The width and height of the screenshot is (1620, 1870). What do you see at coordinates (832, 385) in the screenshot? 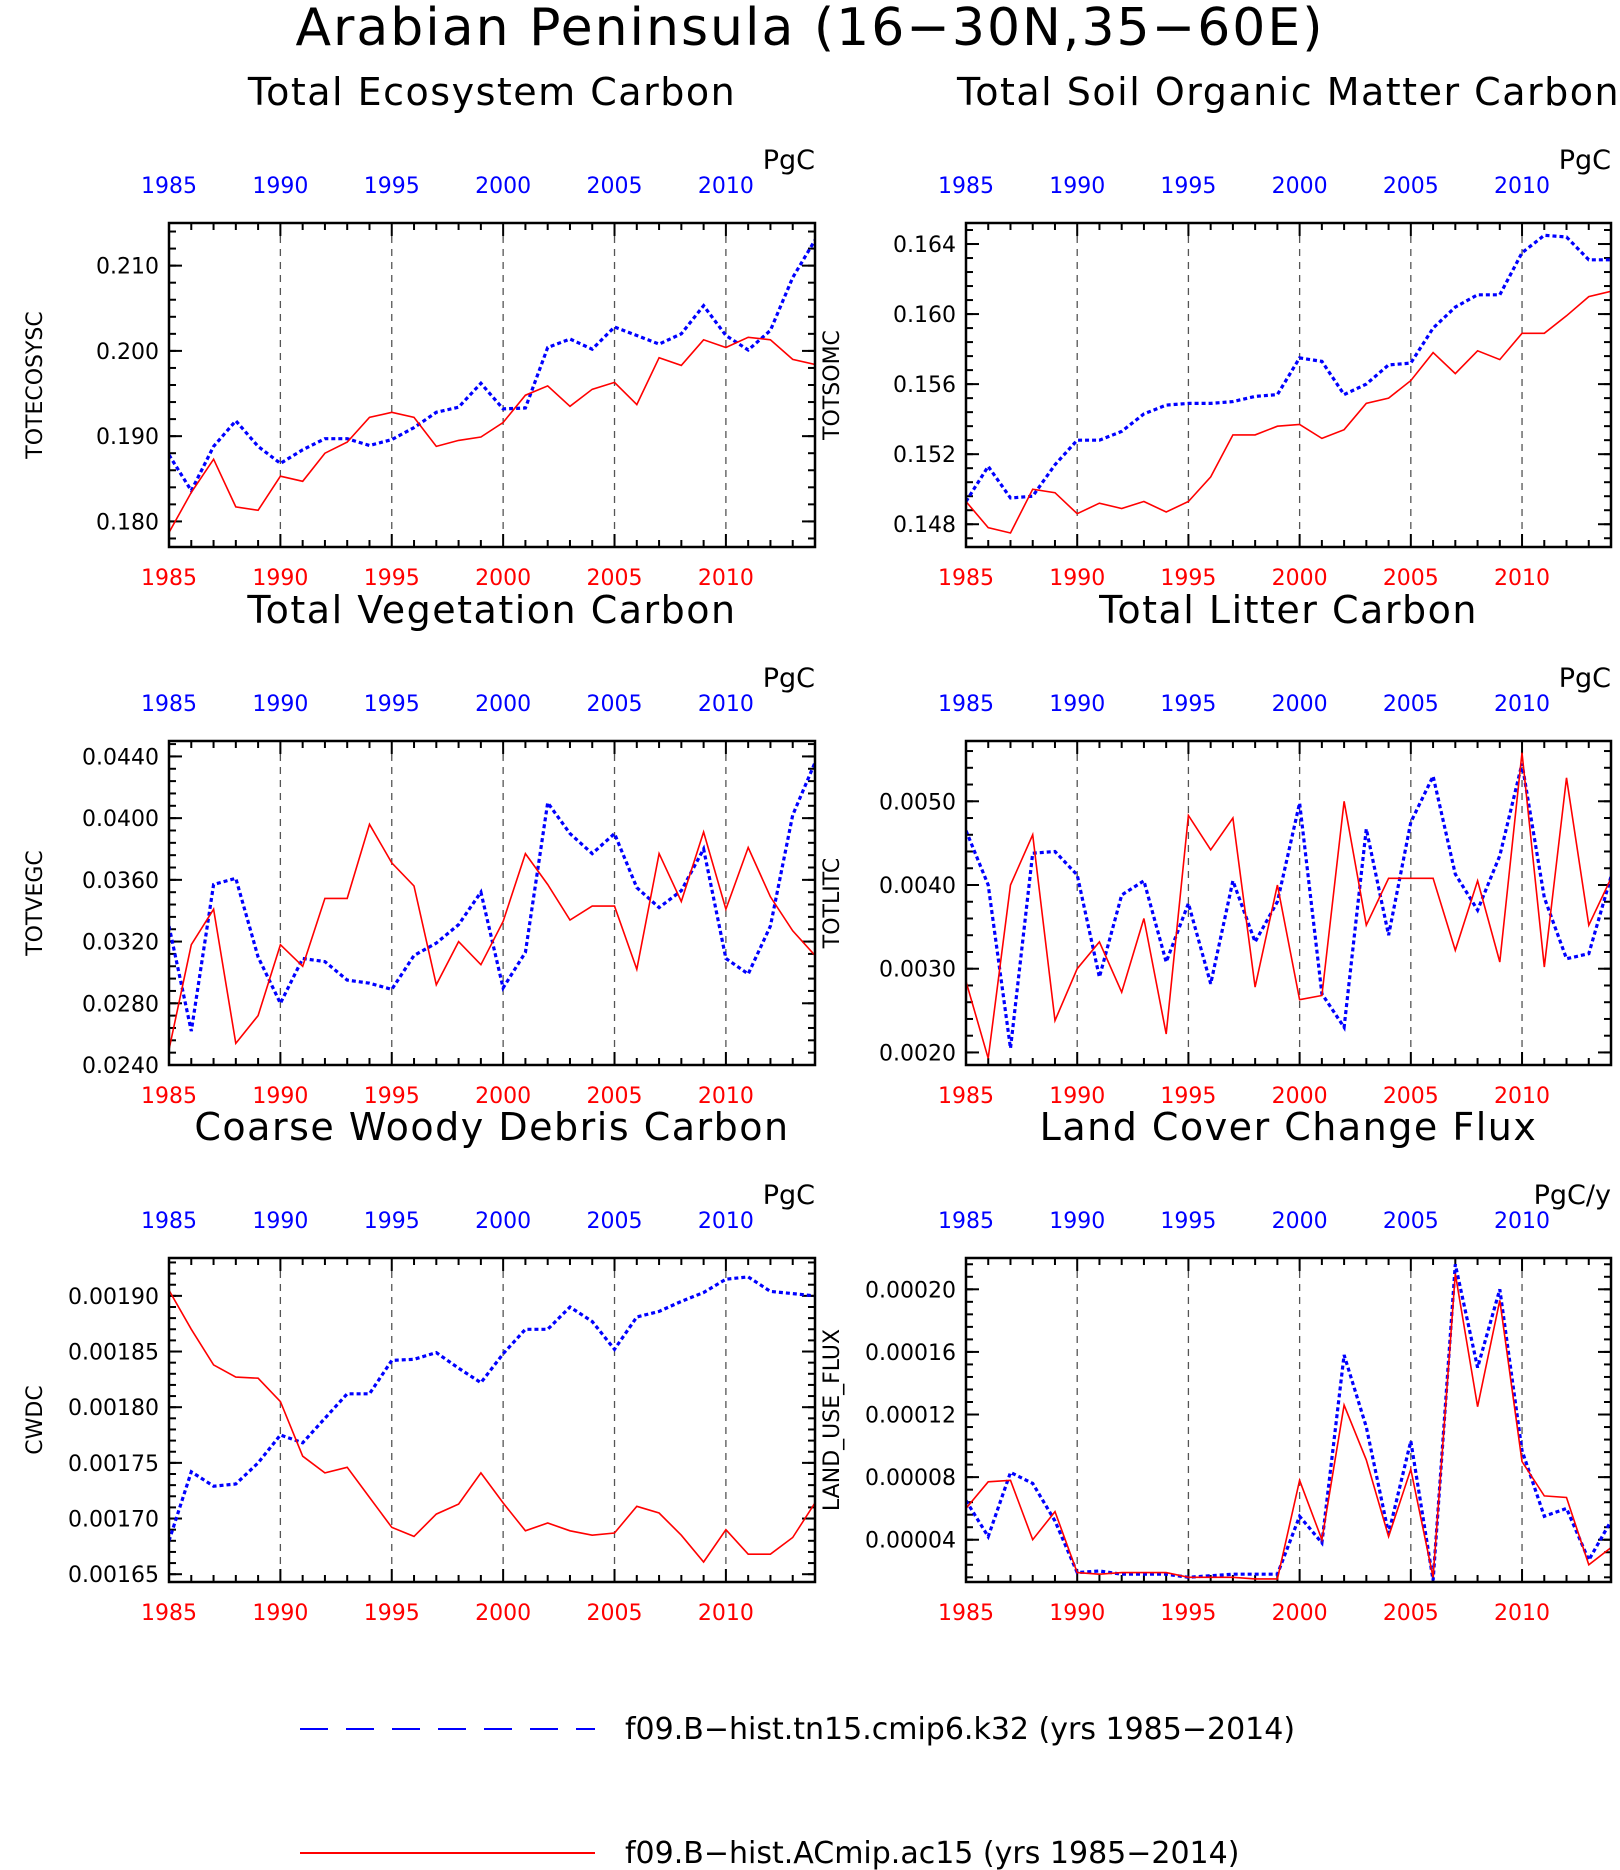
I see `y-axis-label: TOTSOMC` at bounding box center [832, 385].